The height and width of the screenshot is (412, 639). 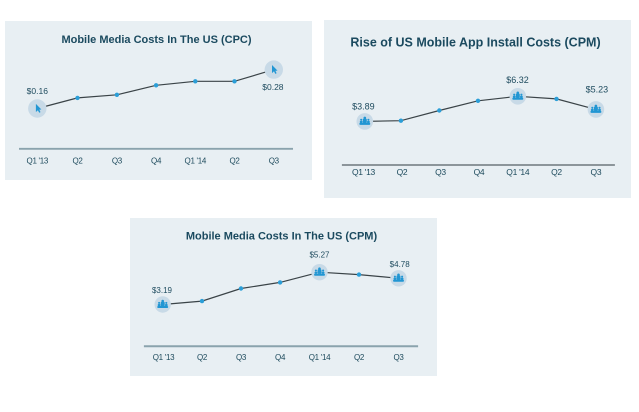 What do you see at coordinates (162, 290) in the screenshot?
I see `svg-text: $3.19` at bounding box center [162, 290].